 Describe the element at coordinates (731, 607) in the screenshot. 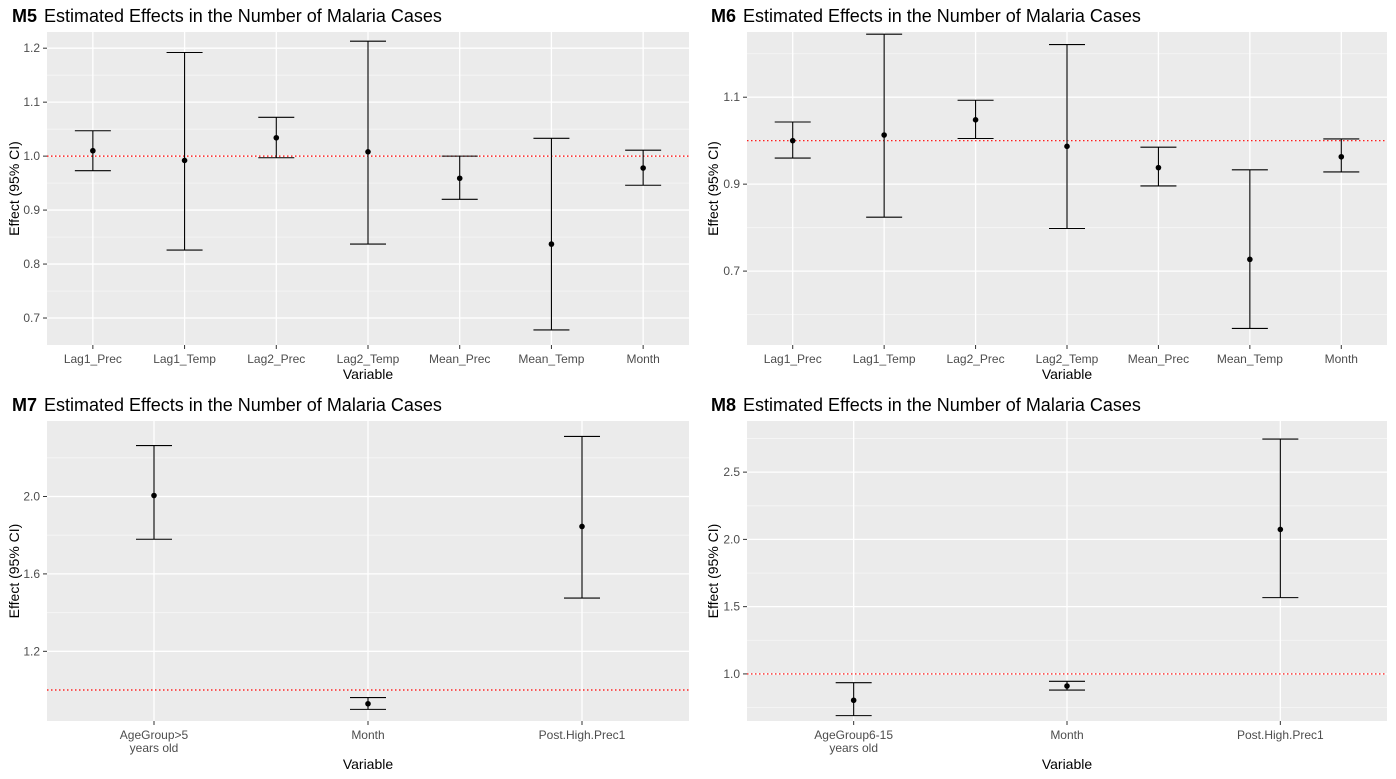

I see `y-tick-label: 1.5` at that location.